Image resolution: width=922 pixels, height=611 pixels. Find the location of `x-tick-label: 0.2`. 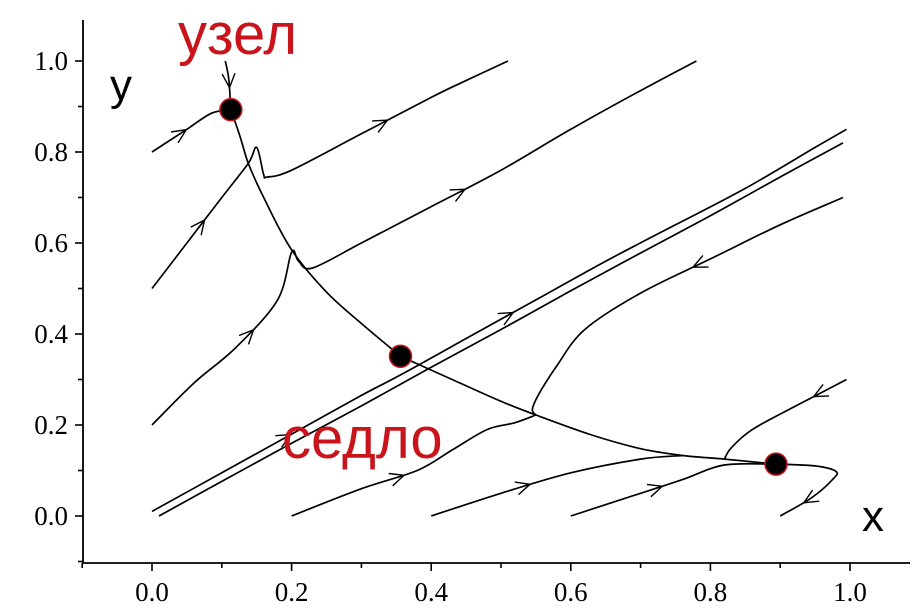

x-tick-label: 0.2 is located at coordinates (292, 592).